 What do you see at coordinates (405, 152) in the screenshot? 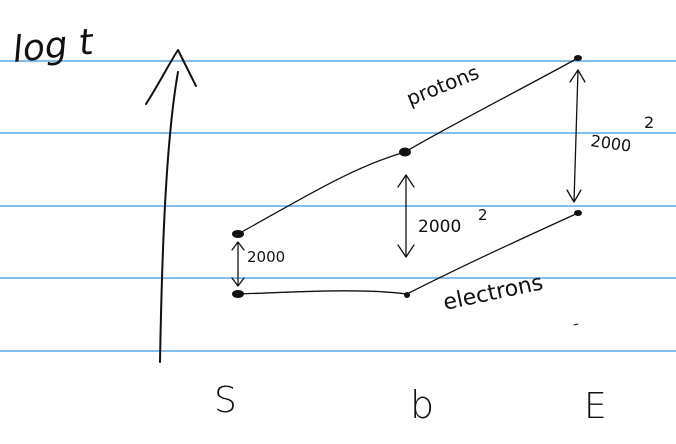
I see `proton-point-b` at bounding box center [405, 152].